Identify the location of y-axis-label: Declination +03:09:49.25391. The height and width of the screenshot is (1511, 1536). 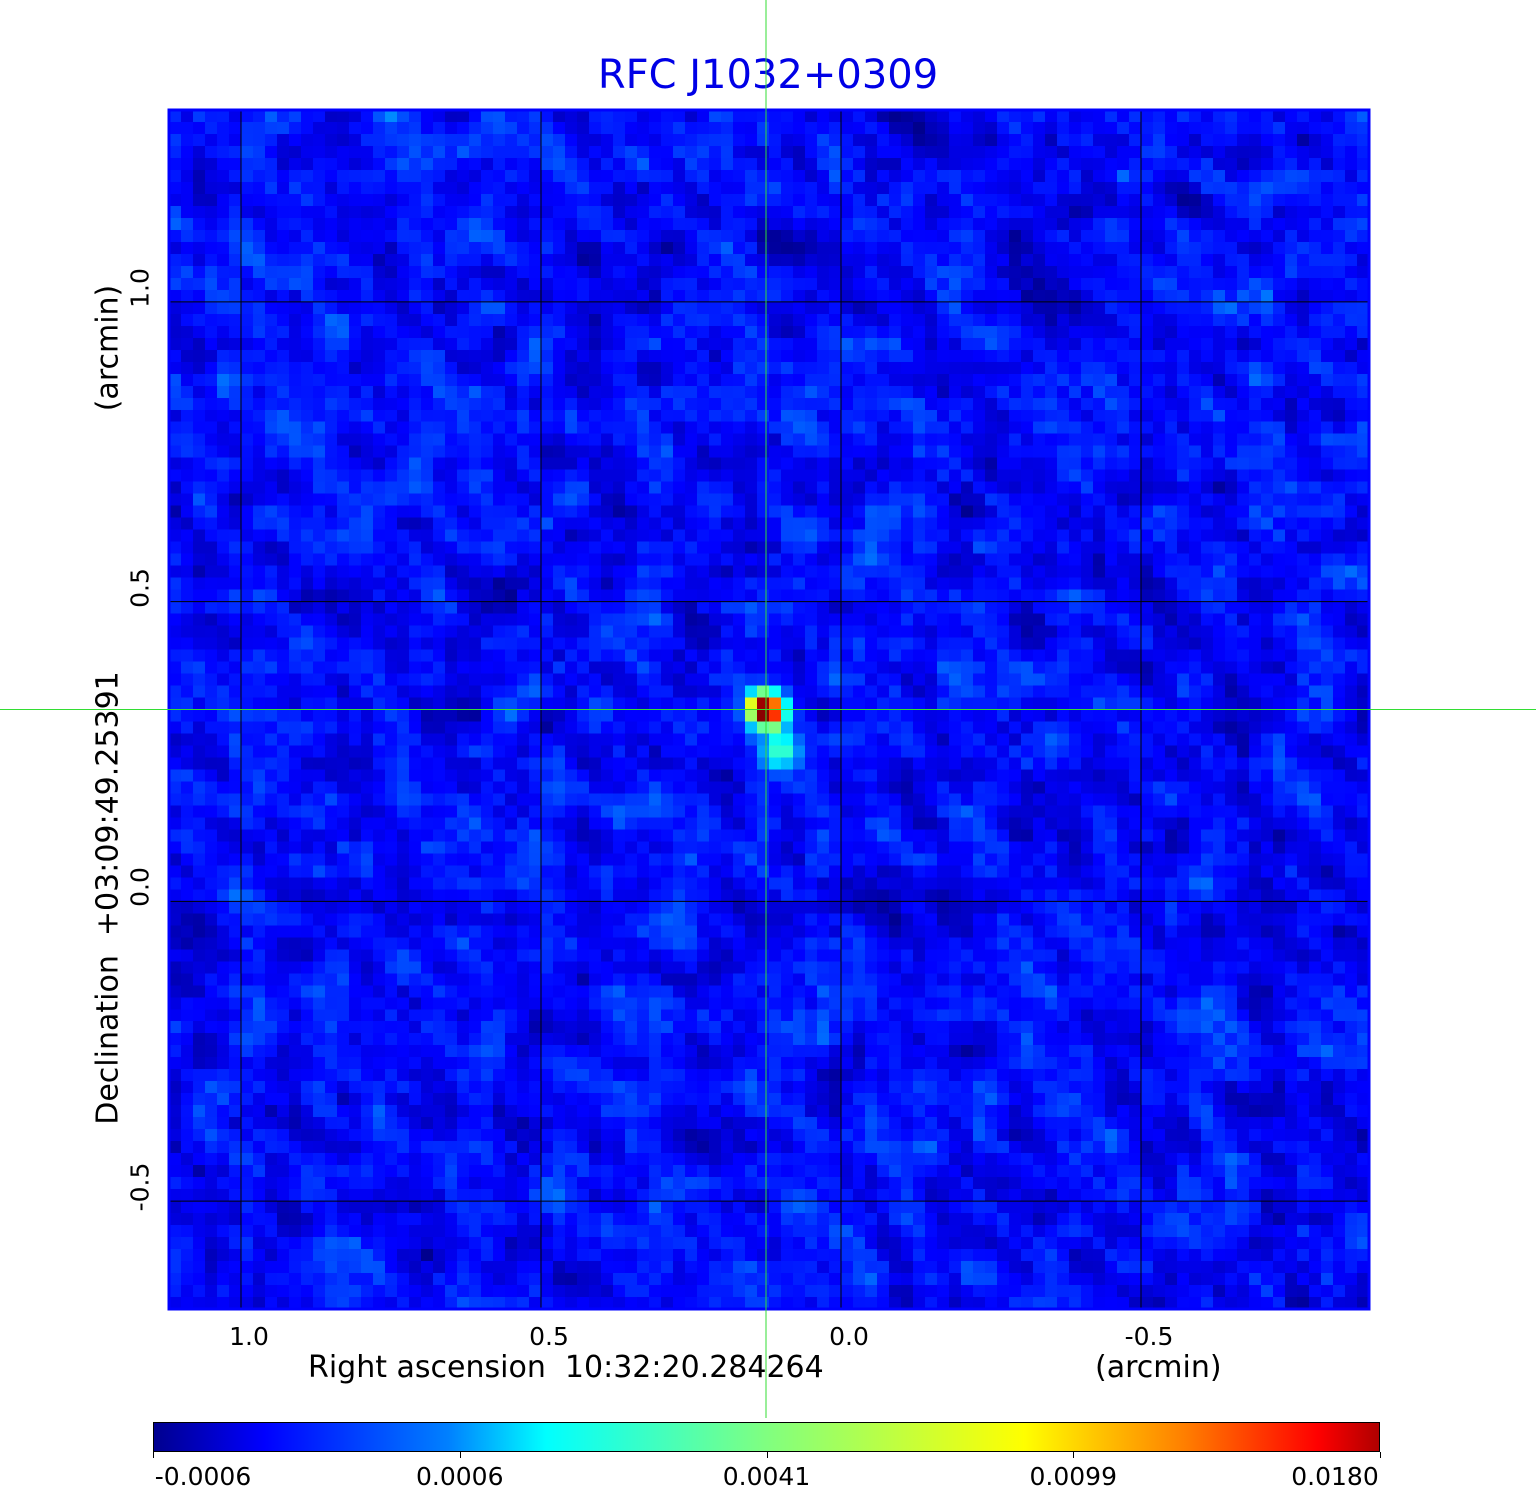
(108, 898).